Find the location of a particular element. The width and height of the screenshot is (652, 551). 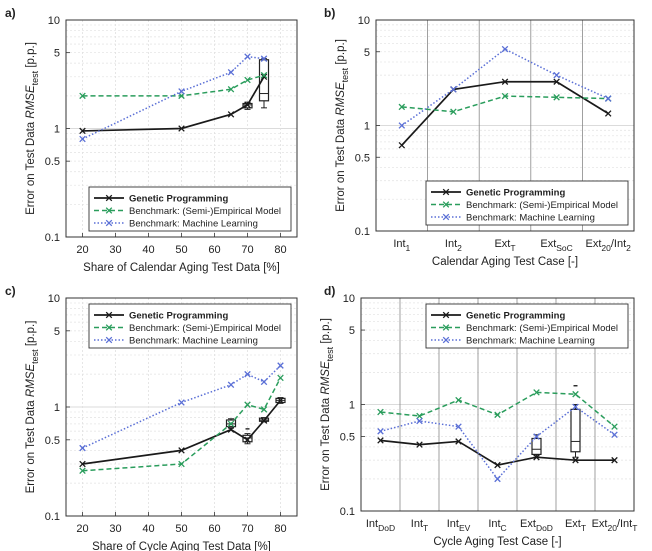

y-tick-label: 0.1 is located at coordinates (347, 512).